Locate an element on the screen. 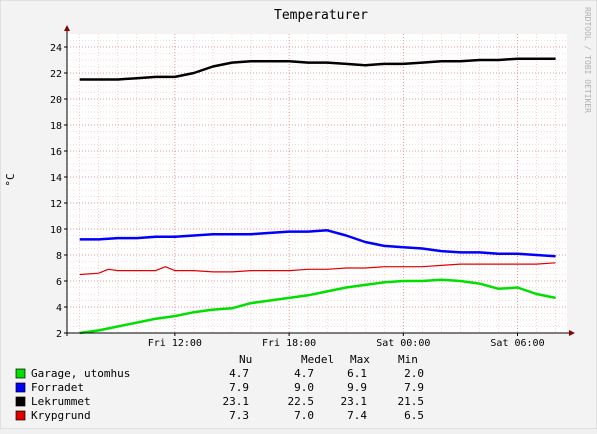 The image size is (597, 434). y-tick-label: 10 is located at coordinates (56, 230).